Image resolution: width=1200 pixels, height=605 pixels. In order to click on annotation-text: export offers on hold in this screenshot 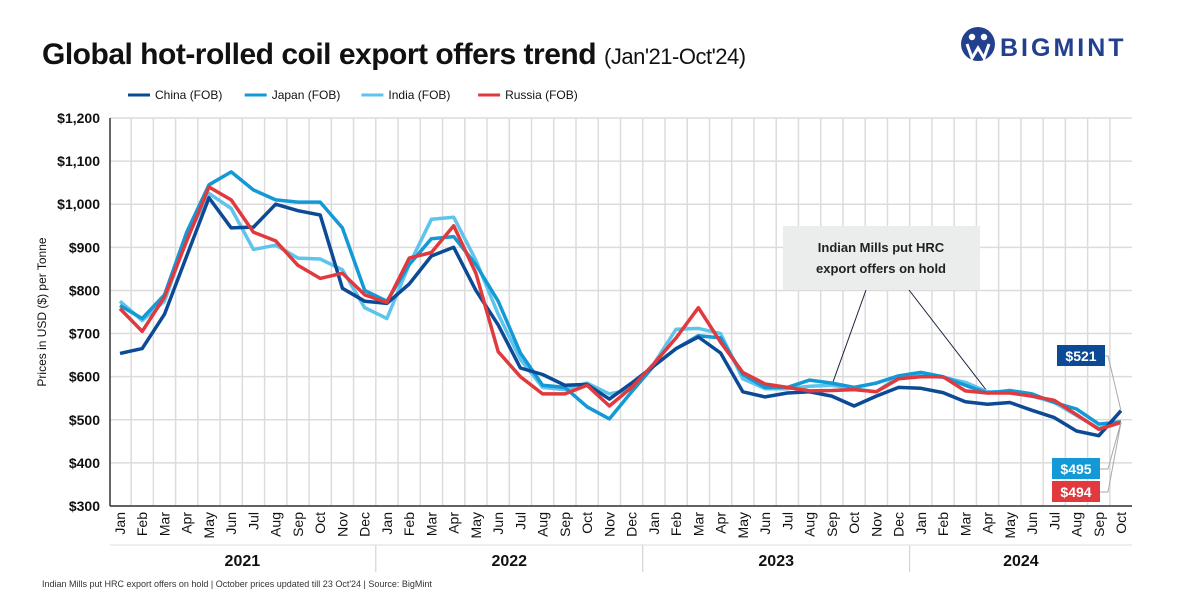, I will do `click(881, 268)`.